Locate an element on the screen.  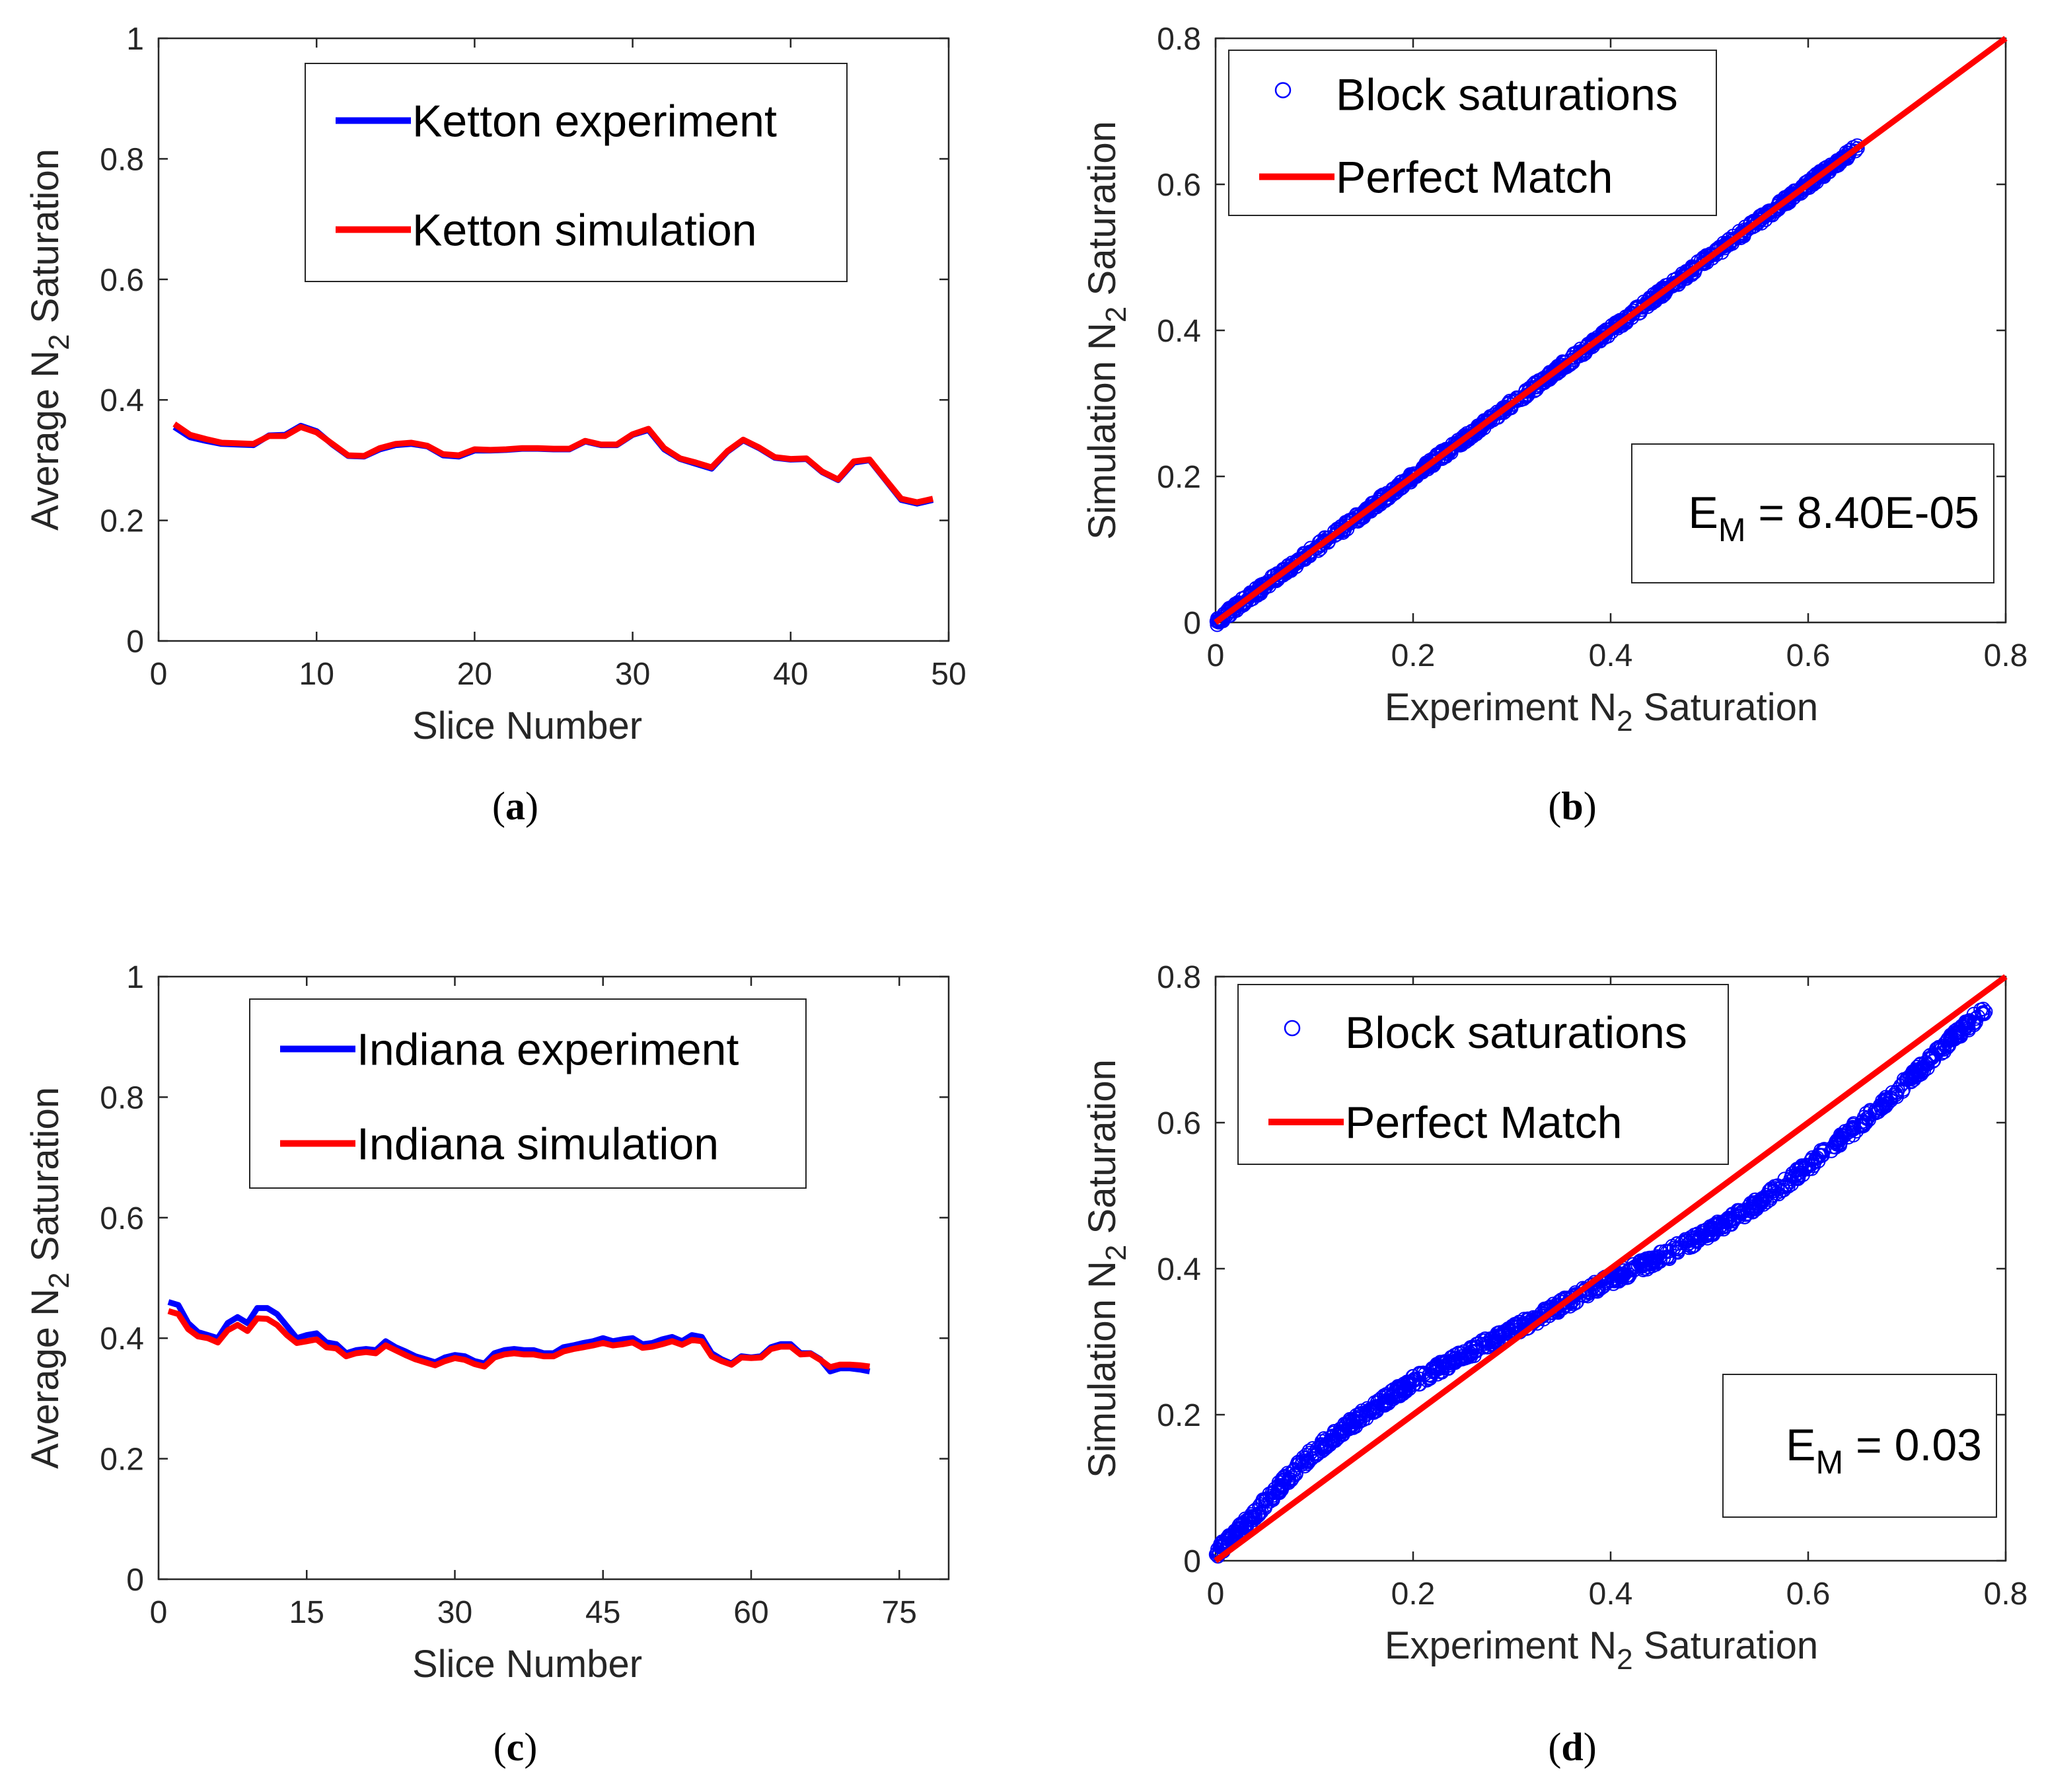
experiment-series-line is located at coordinates (519, 1336).